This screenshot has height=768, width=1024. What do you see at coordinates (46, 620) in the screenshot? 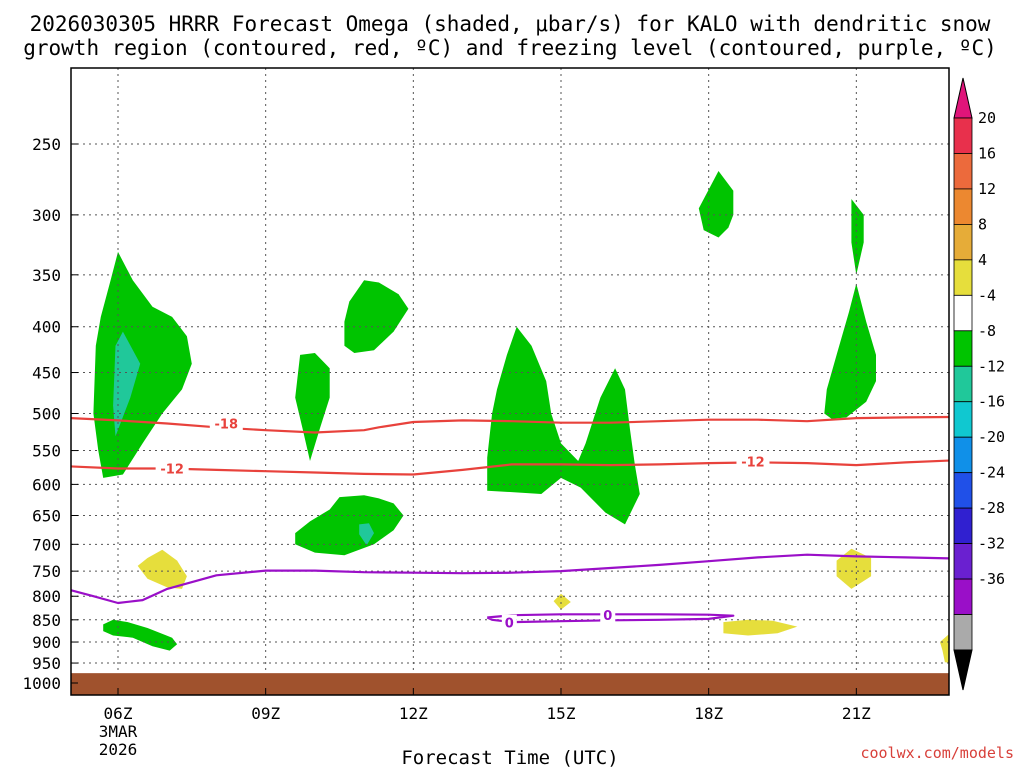
I see `y-tick-label-850: 850` at bounding box center [46, 620].